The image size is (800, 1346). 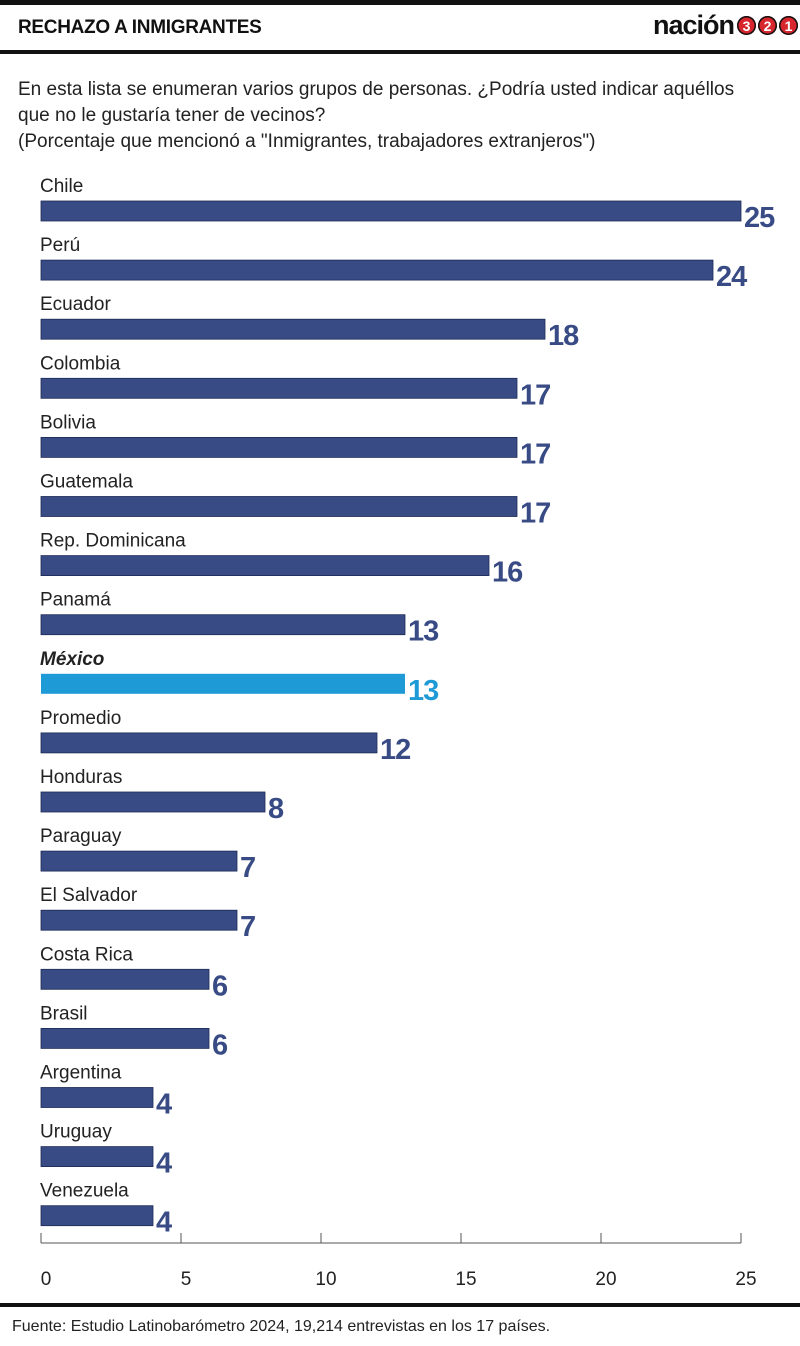 What do you see at coordinates (76, 1132) in the screenshot?
I see `category-label: Uruguay` at bounding box center [76, 1132].